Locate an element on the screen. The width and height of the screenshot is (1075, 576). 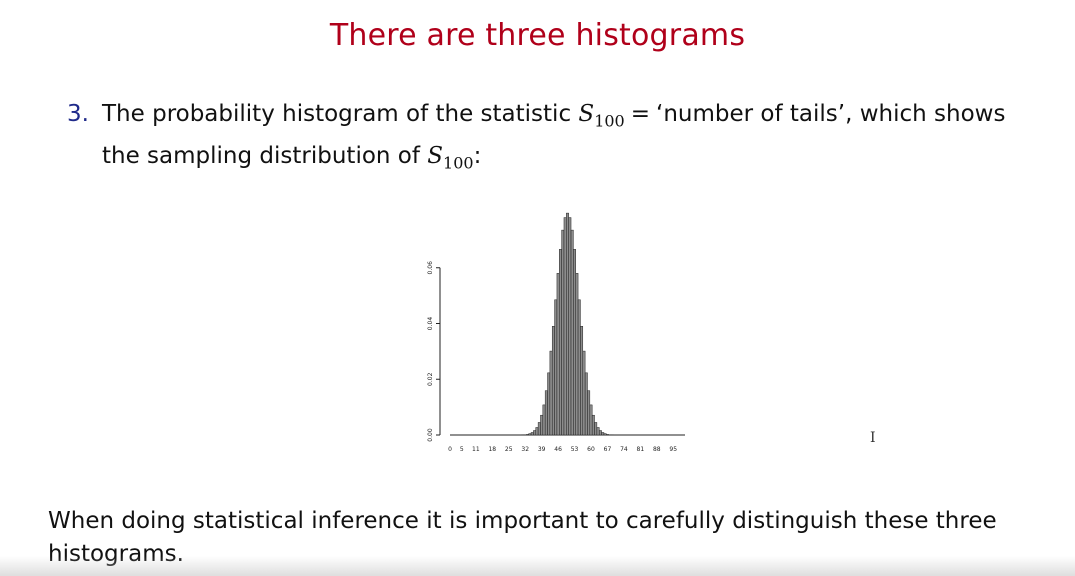
slide-title: There are three histograms is located at coordinates (537, 35).